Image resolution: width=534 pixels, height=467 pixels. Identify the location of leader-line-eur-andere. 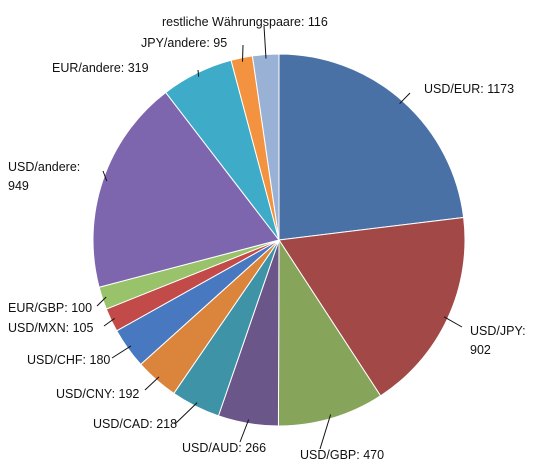
(198, 73).